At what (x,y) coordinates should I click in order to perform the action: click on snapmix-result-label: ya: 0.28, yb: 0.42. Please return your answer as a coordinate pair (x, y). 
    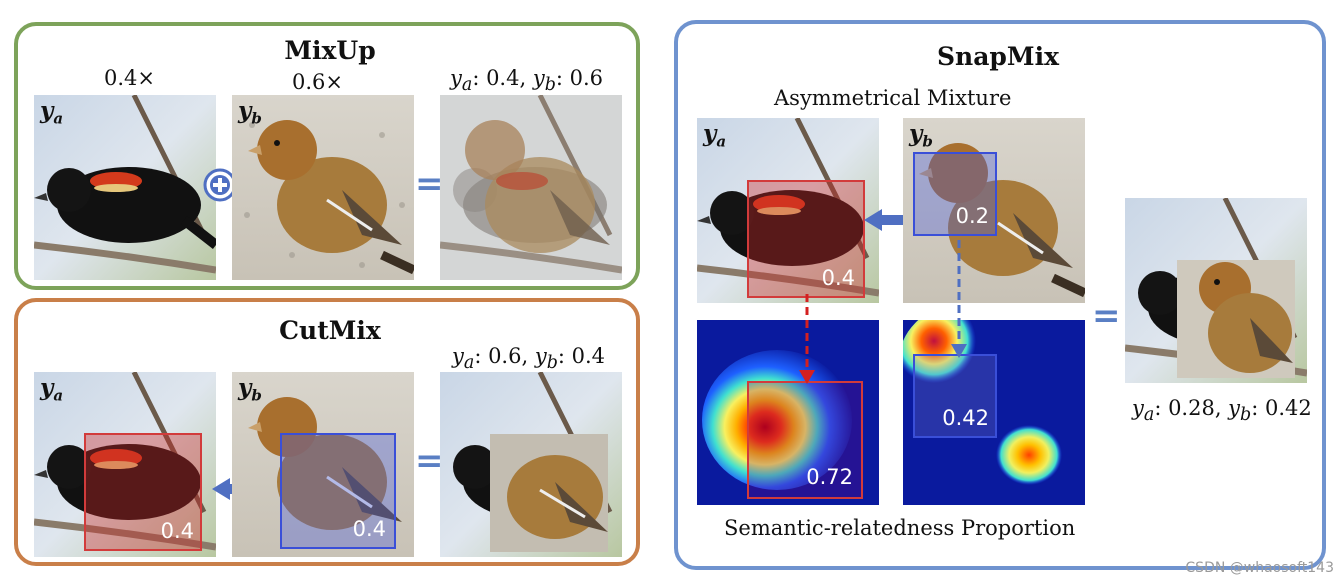
    Looking at the image, I should click on (1222, 411).